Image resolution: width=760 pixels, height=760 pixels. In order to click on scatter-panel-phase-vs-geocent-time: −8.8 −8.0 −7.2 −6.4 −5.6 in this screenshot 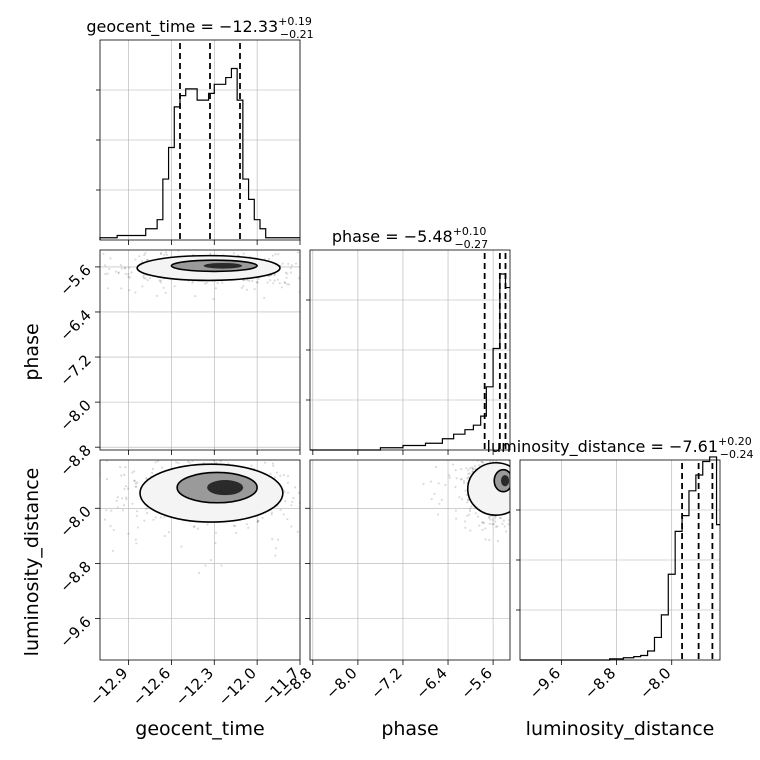, I will do `click(181, 364)`.